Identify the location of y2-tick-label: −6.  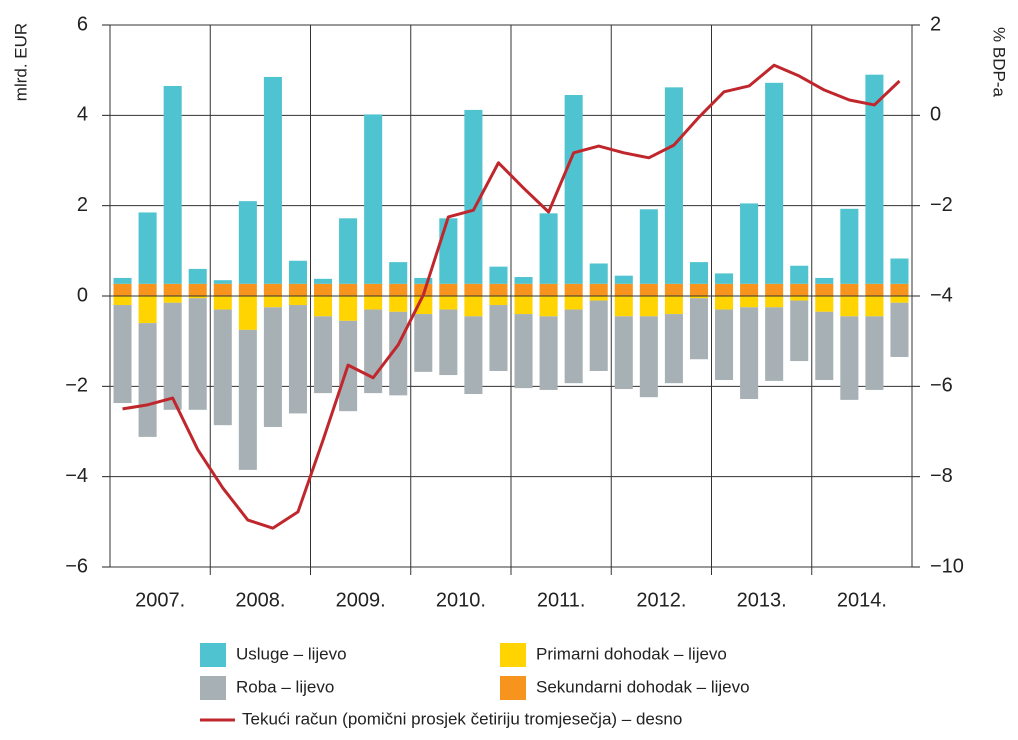
(941, 386).